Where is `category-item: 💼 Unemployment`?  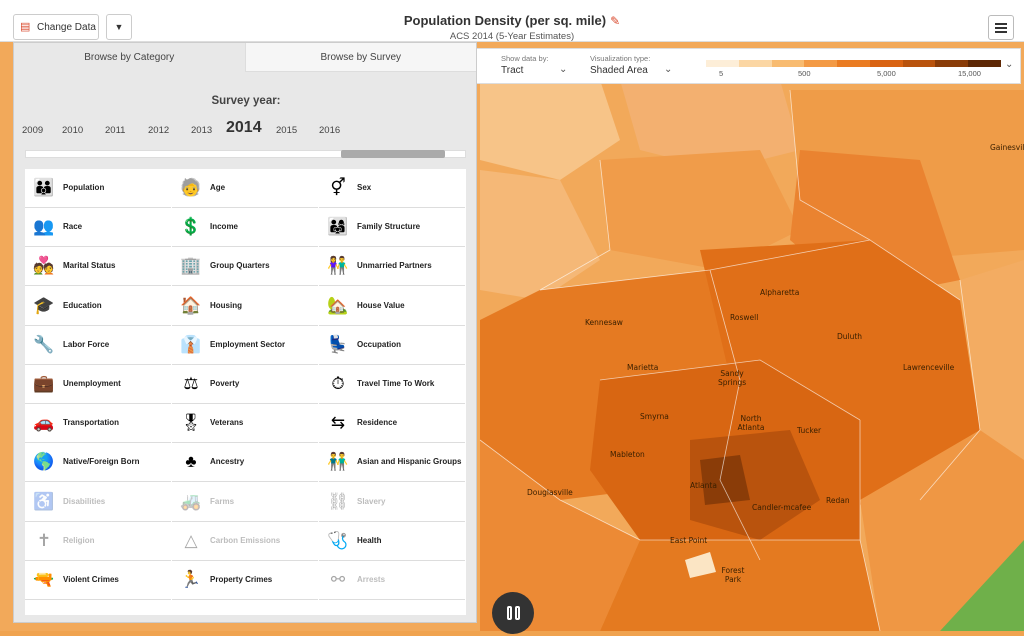
category-item: 💼 Unemployment is located at coordinates (98, 384).